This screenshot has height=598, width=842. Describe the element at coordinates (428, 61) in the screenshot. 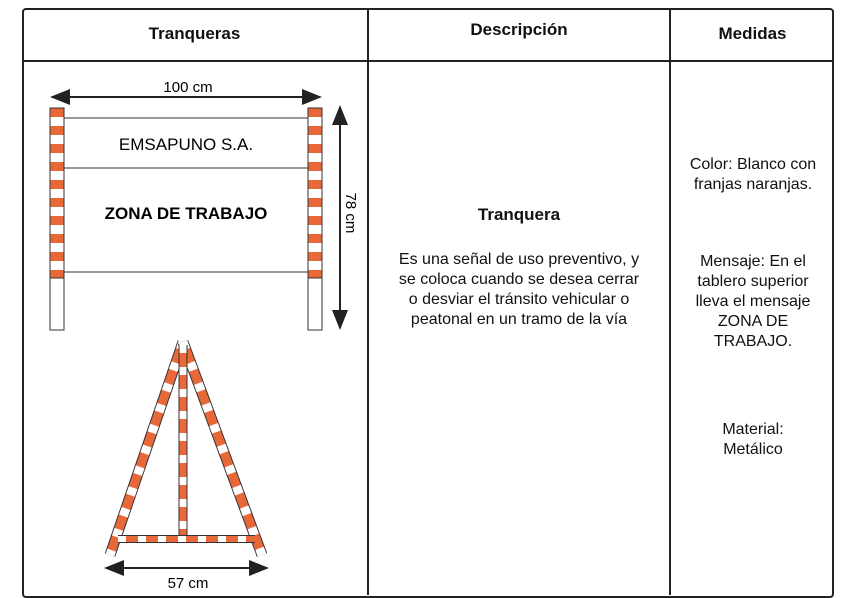

I see `header-divider` at that location.